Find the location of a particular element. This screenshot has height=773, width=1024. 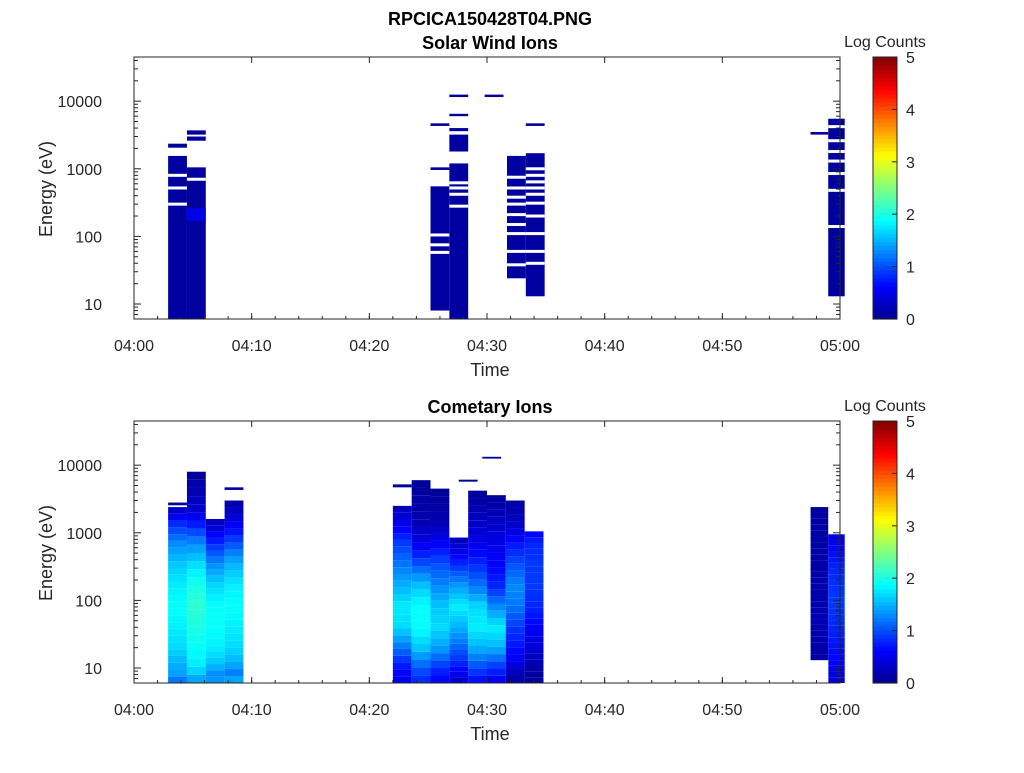

x-tick-label: 04:20 is located at coordinates (369, 346).